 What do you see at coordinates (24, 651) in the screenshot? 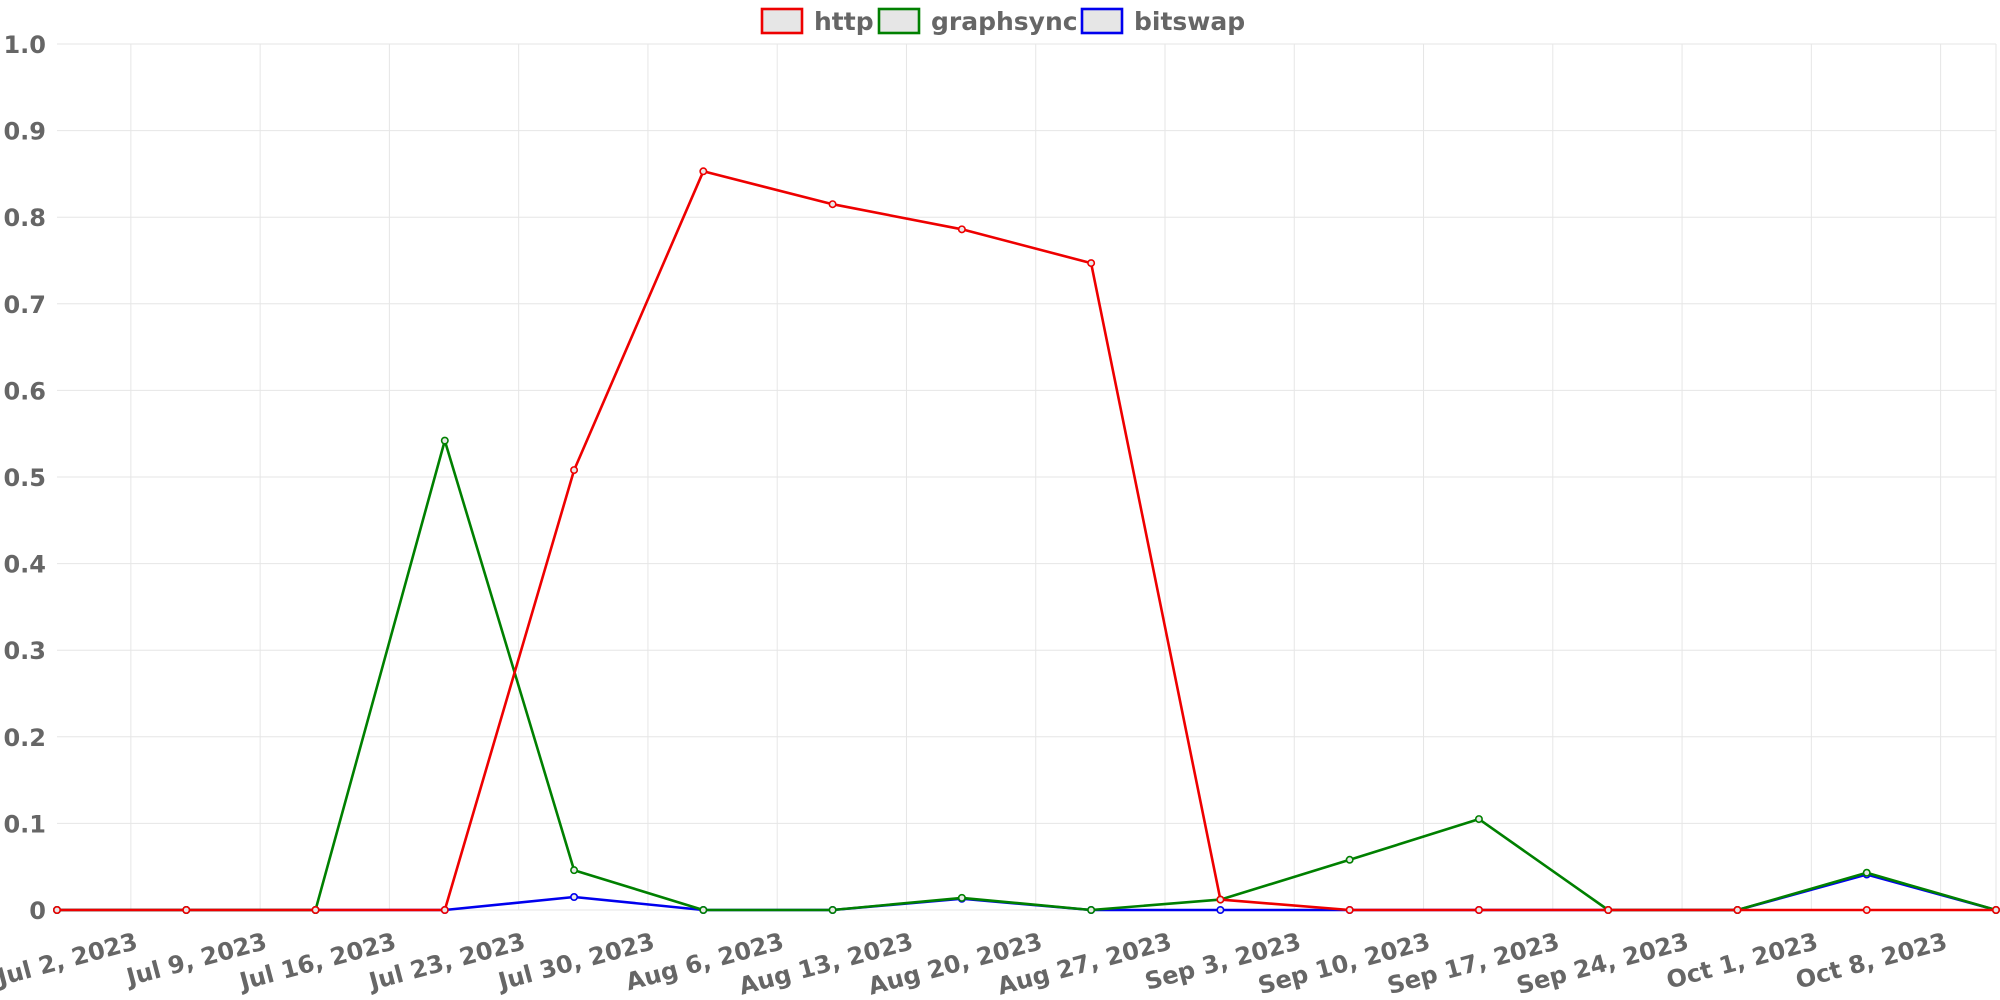
I see `y-tick-label: 0.3` at bounding box center [24, 651].